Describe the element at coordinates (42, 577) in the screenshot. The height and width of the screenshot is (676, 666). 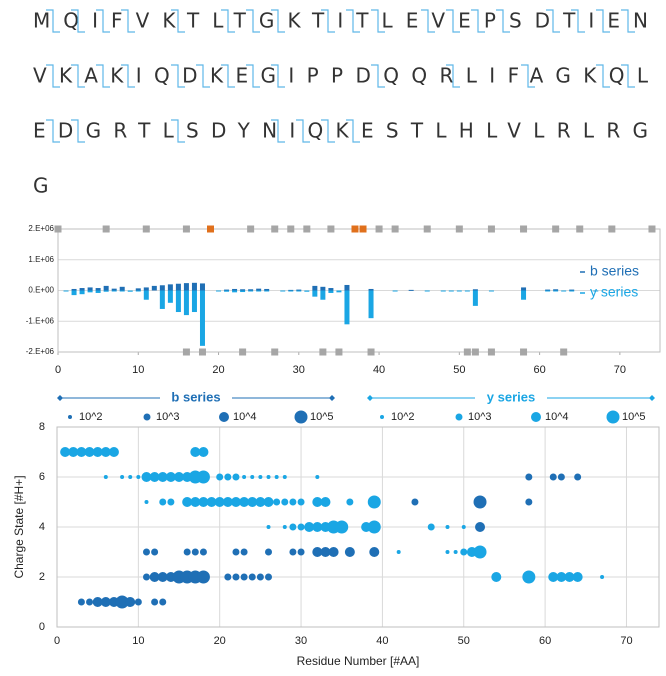
I see `y-tick-label: 2` at that location.